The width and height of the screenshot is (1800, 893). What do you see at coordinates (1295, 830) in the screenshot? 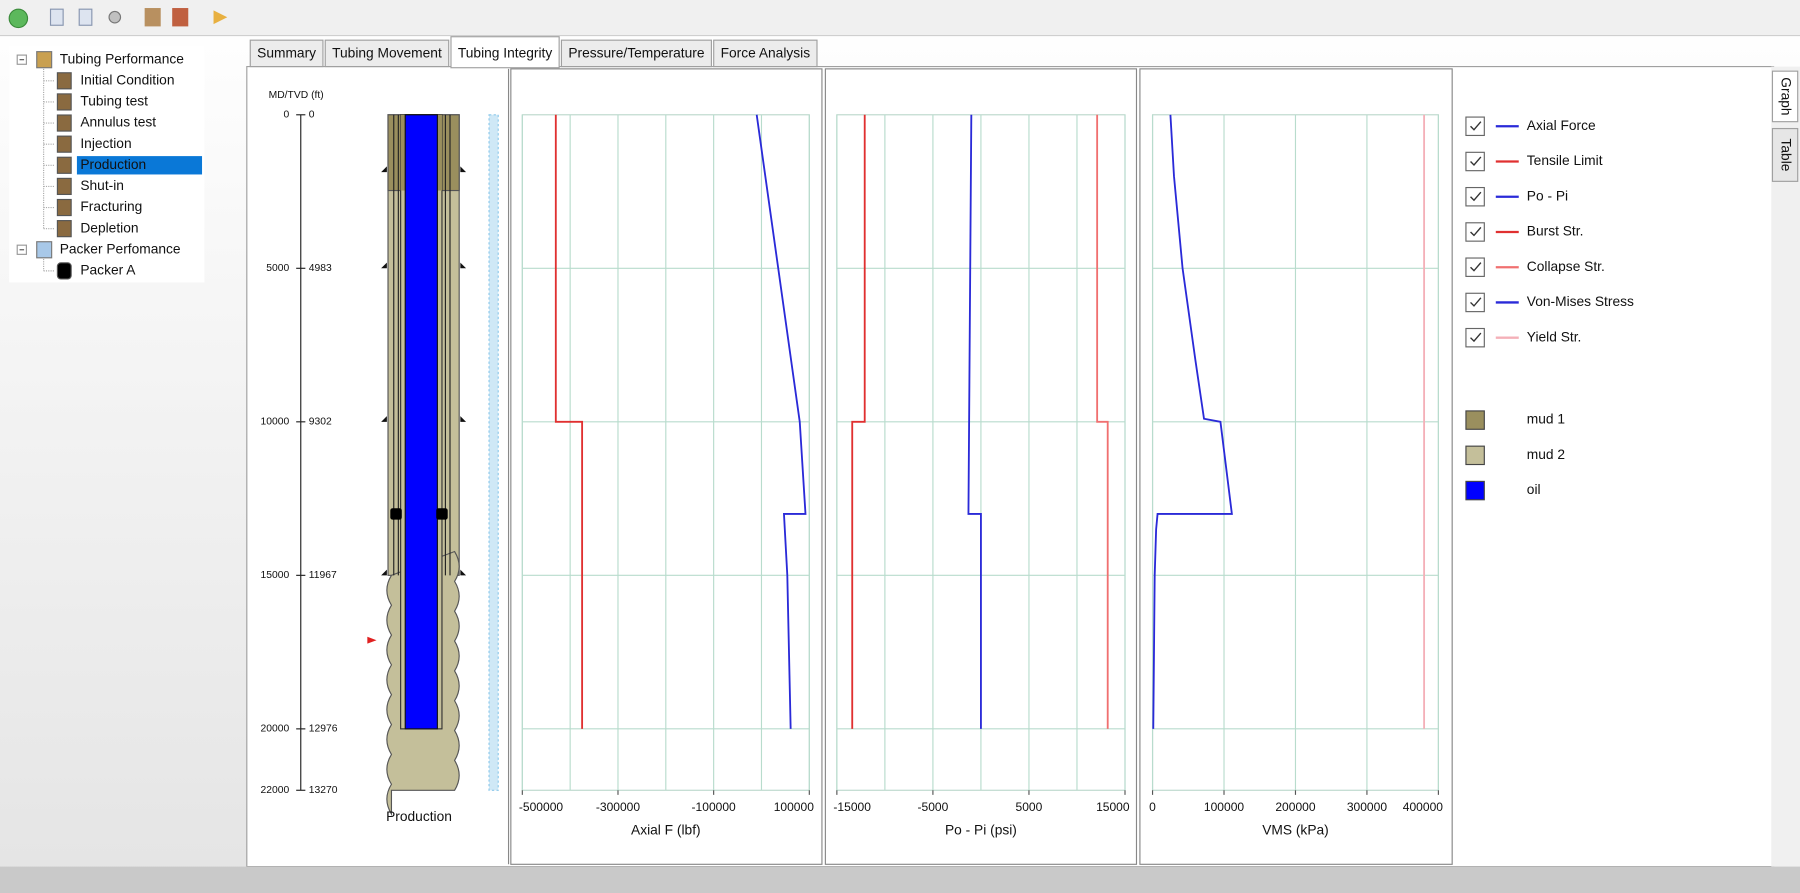
I see `x-axis-label: VMS (kPa)` at bounding box center [1295, 830].